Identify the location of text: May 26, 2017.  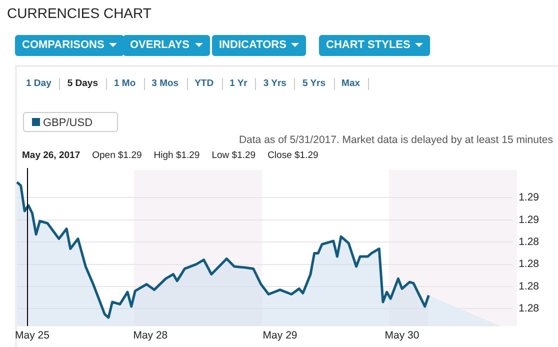
(51, 155).